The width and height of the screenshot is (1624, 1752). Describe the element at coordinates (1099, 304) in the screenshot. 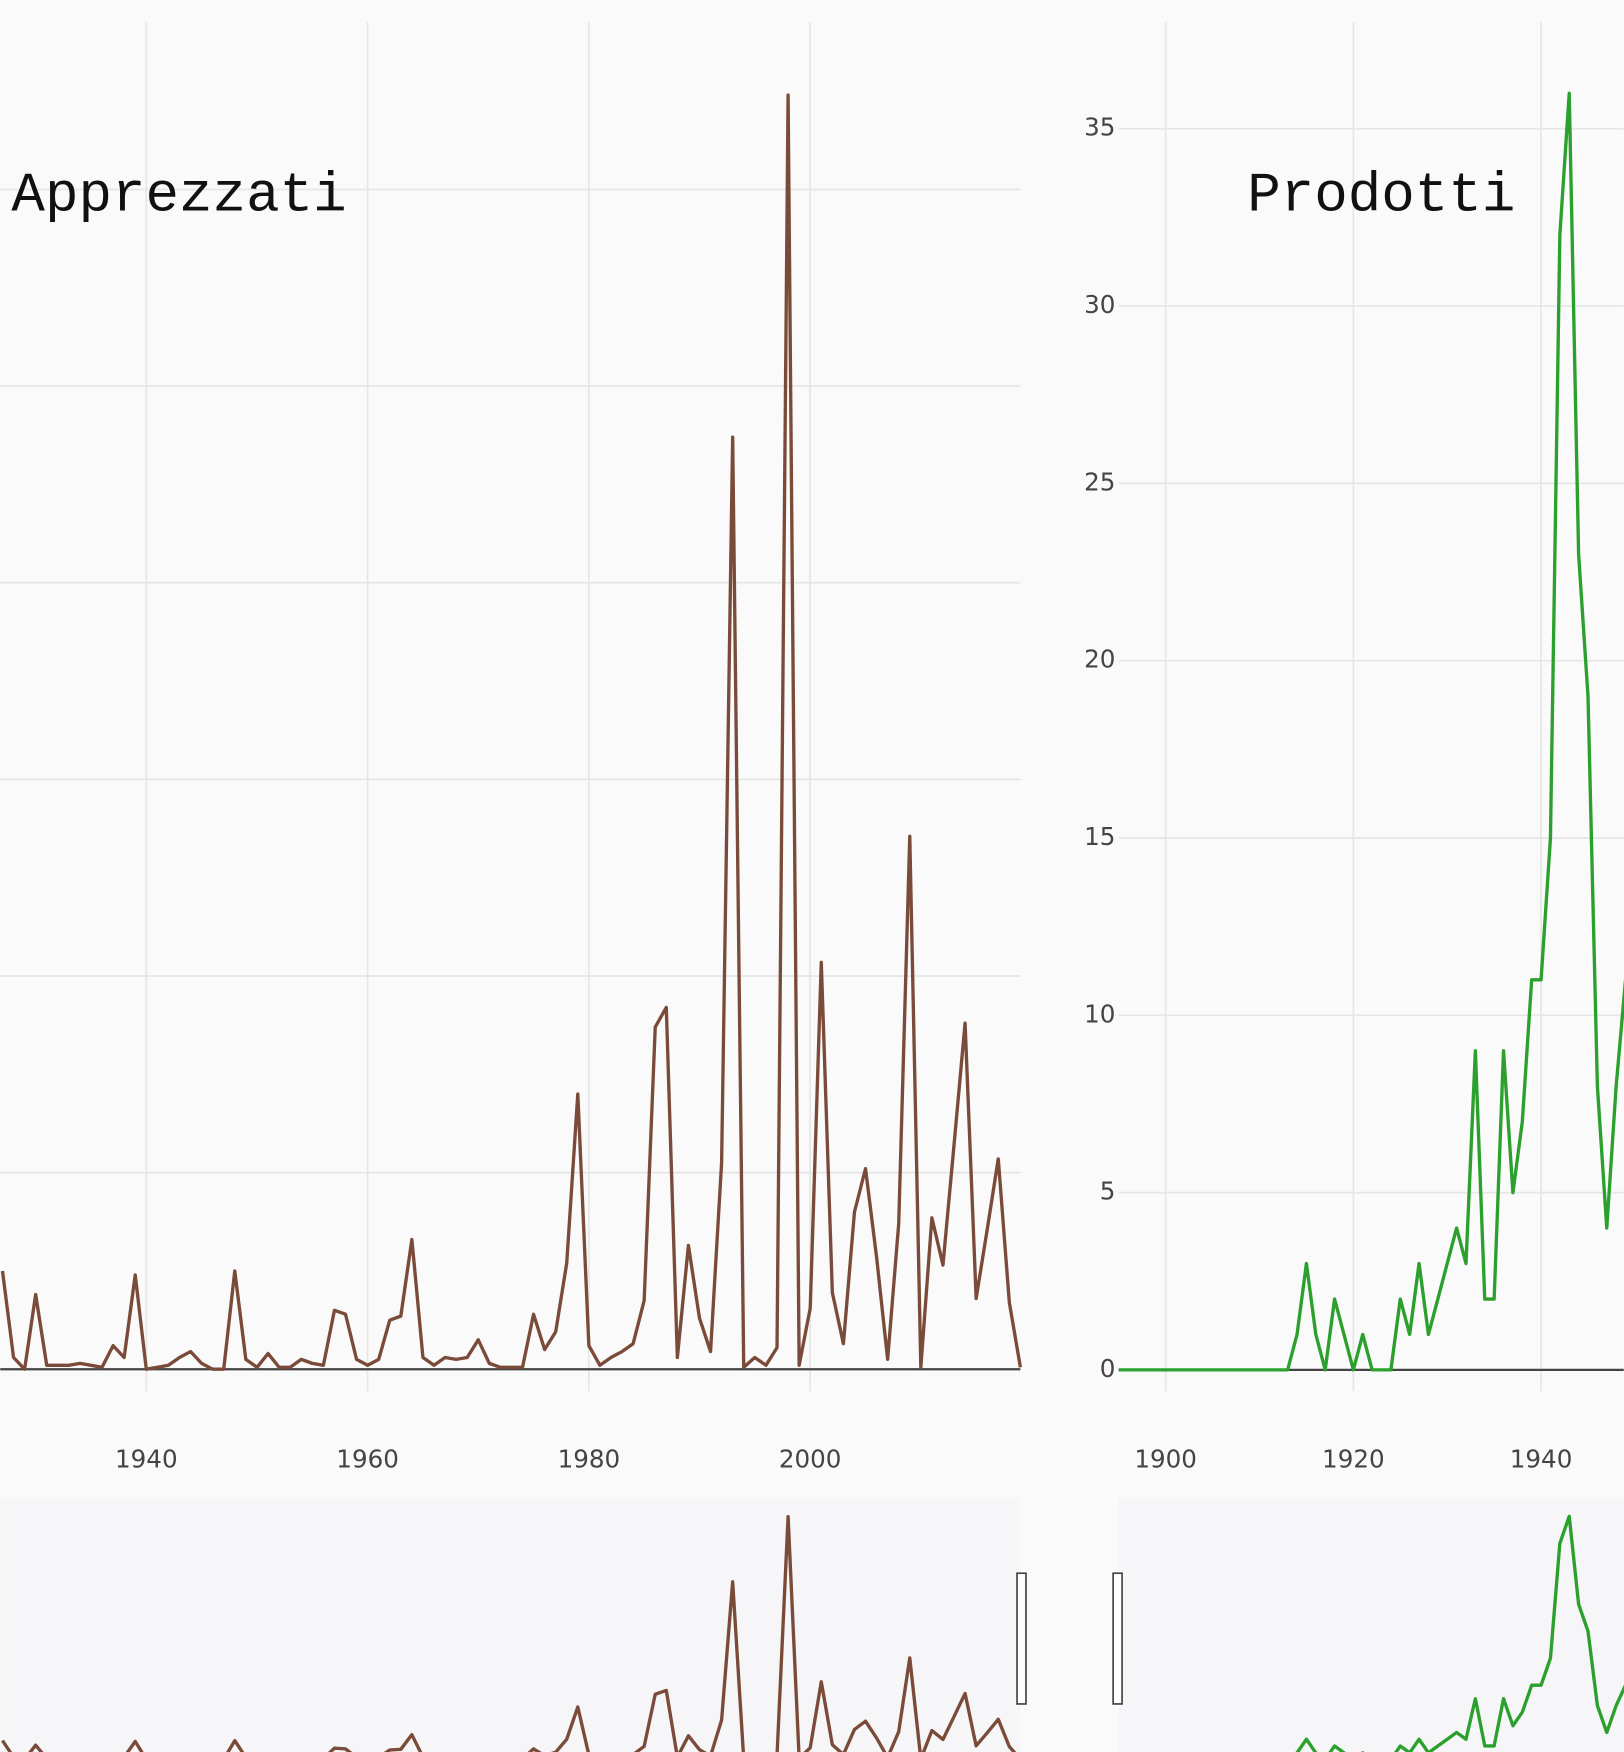

I see `y-tick-label: 30` at that location.